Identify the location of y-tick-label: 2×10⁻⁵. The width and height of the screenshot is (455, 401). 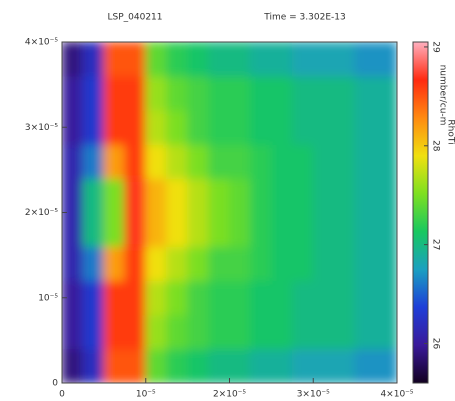
(41, 213).